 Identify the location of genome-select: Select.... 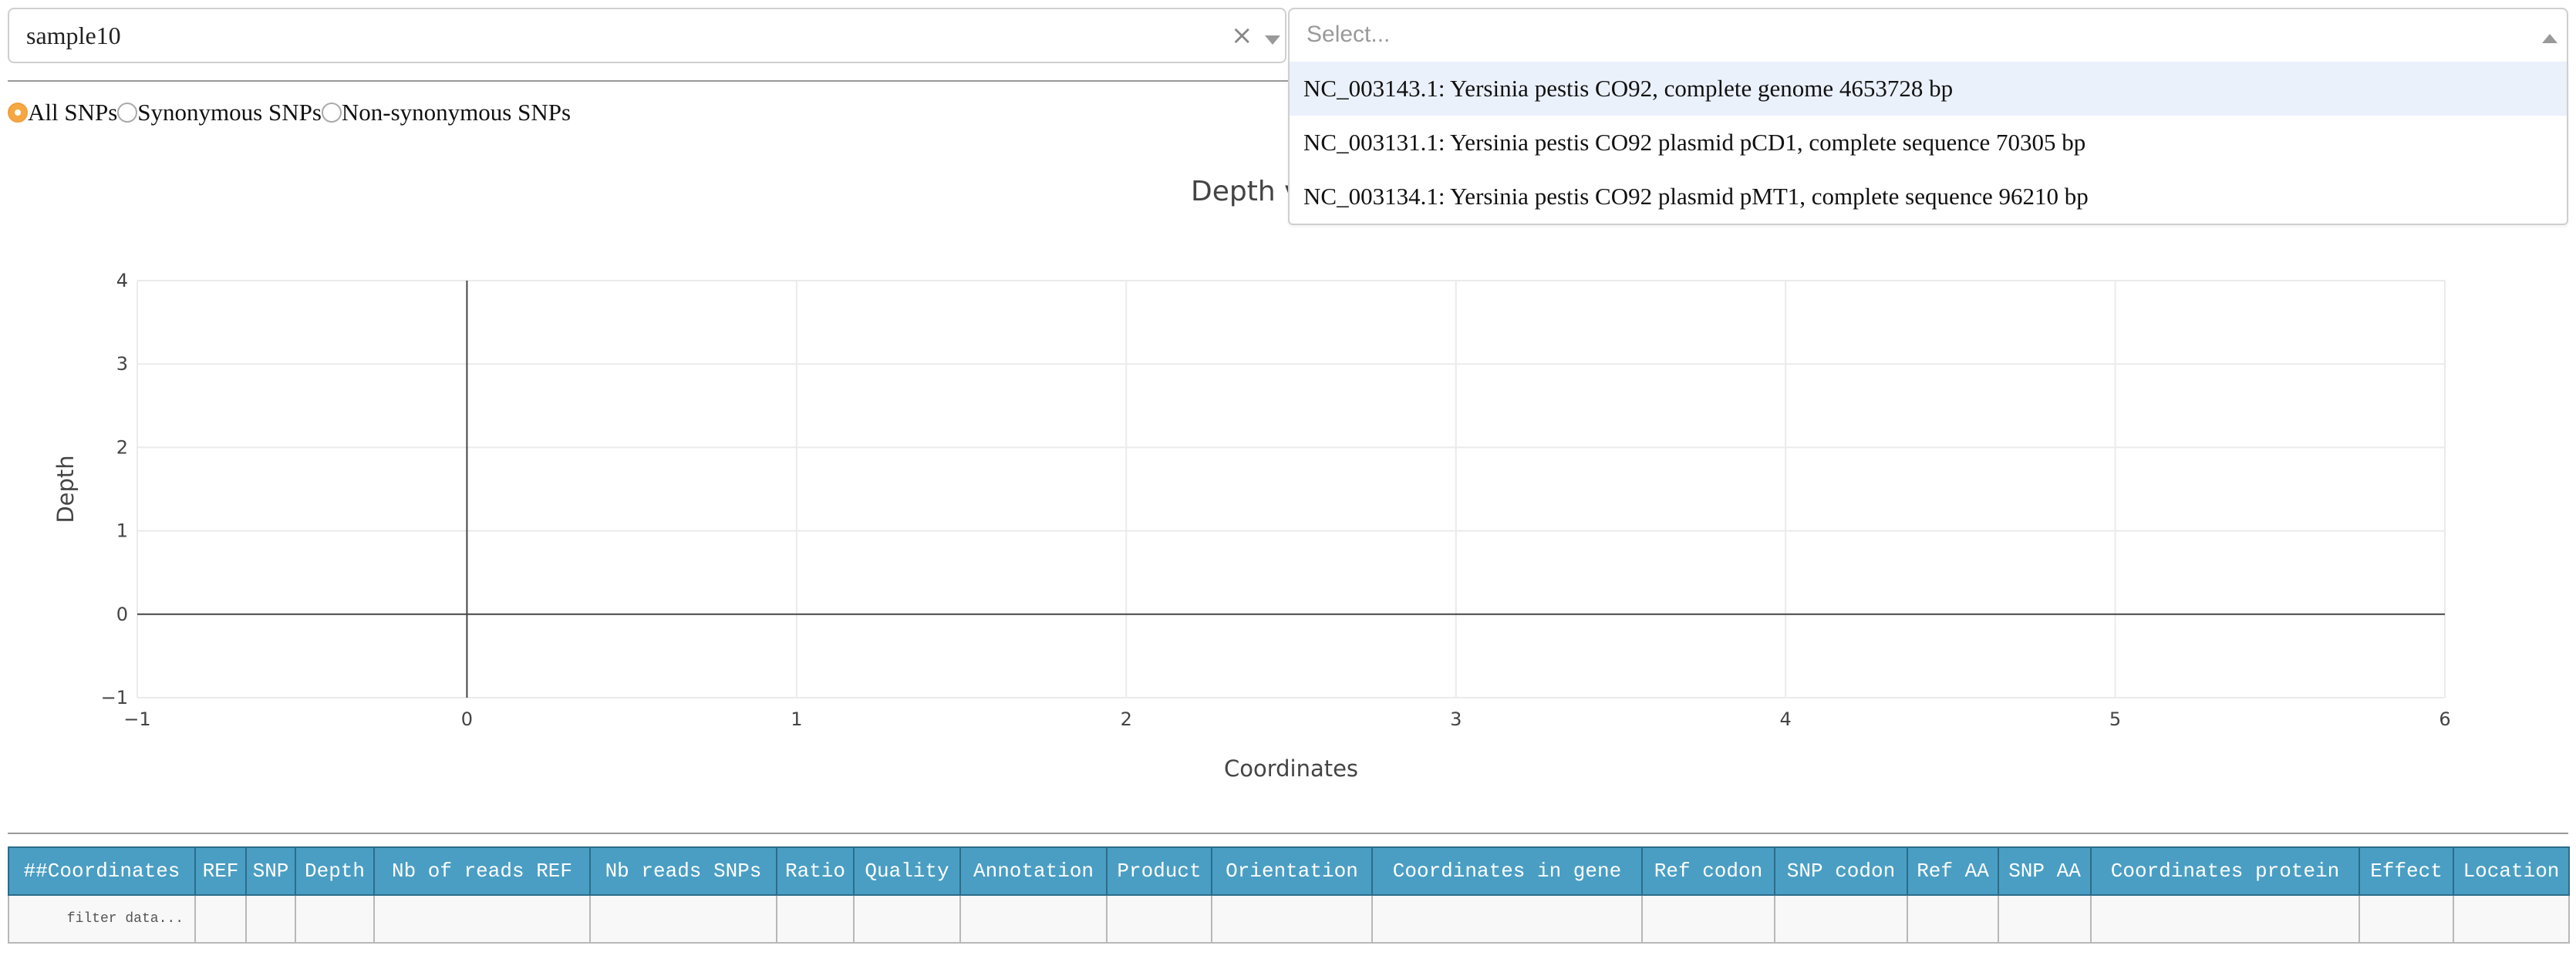
(1928, 35).